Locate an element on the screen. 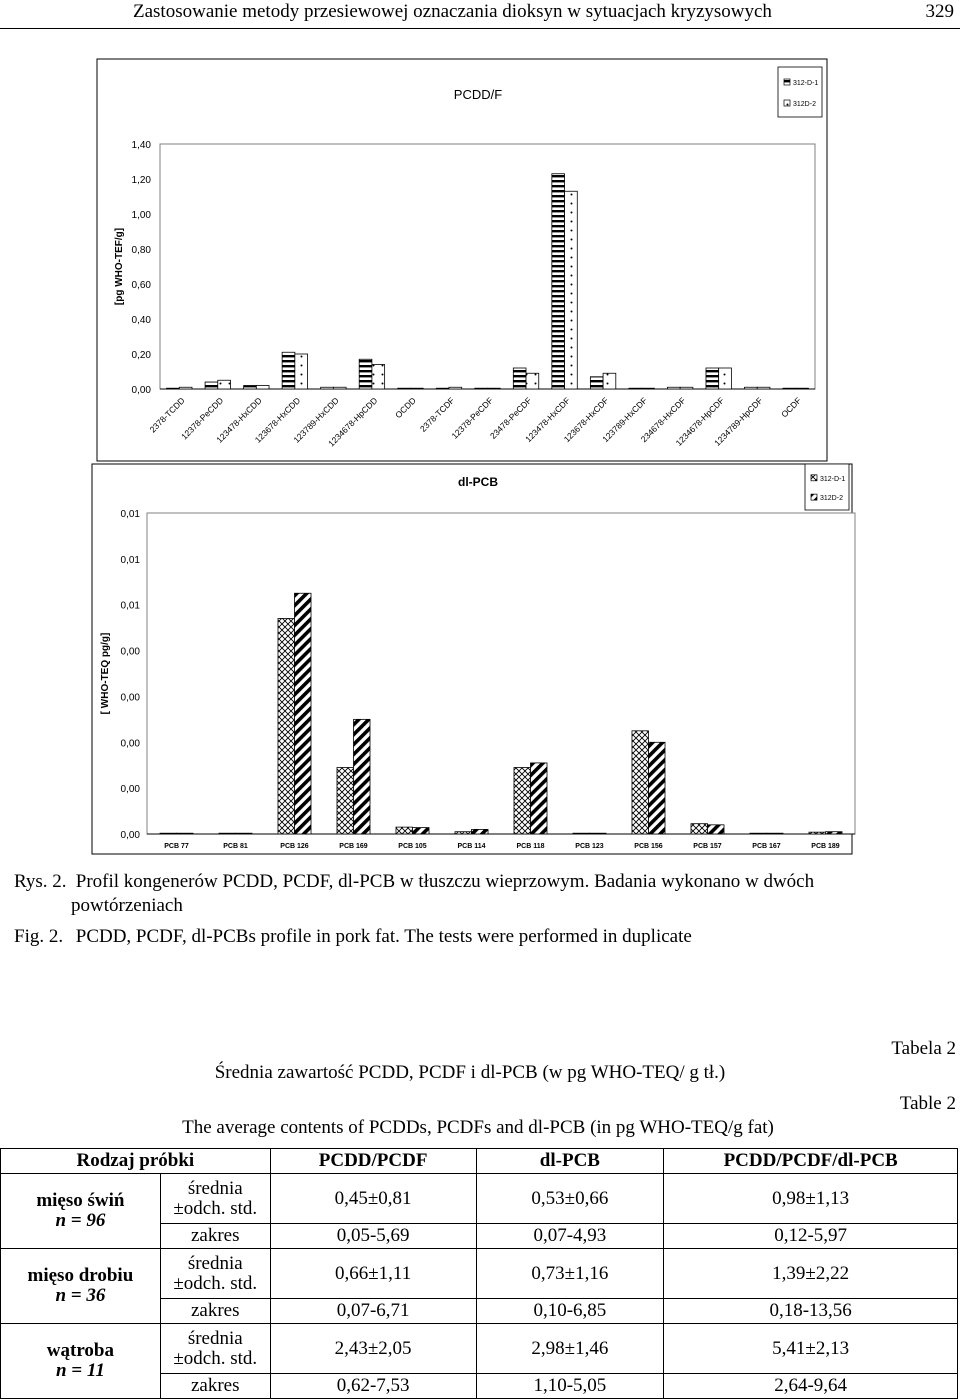 The height and width of the screenshot is (1399, 960). y-tick-label: 0,00 is located at coordinates (131, 835).